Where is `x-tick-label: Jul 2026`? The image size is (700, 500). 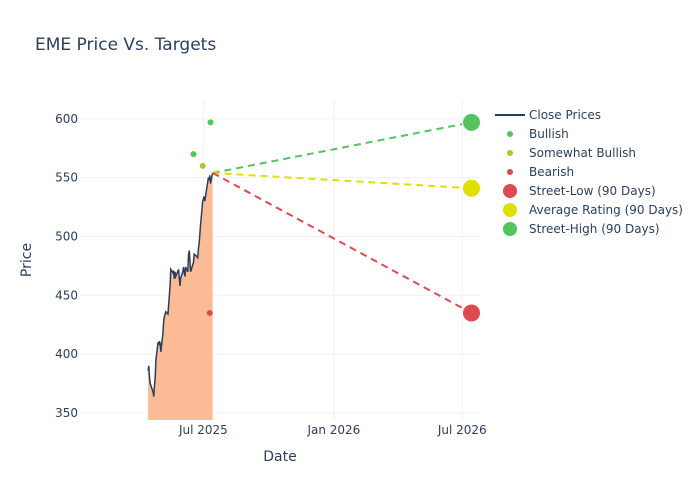
x-tick-label: Jul 2026 is located at coordinates (462, 430).